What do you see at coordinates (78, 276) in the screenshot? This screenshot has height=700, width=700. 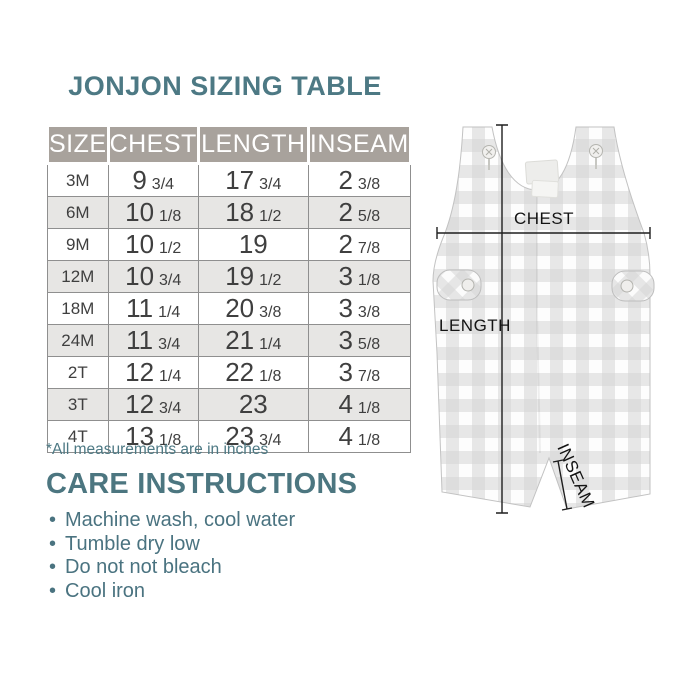 I see `cell-size: 12M` at bounding box center [78, 276].